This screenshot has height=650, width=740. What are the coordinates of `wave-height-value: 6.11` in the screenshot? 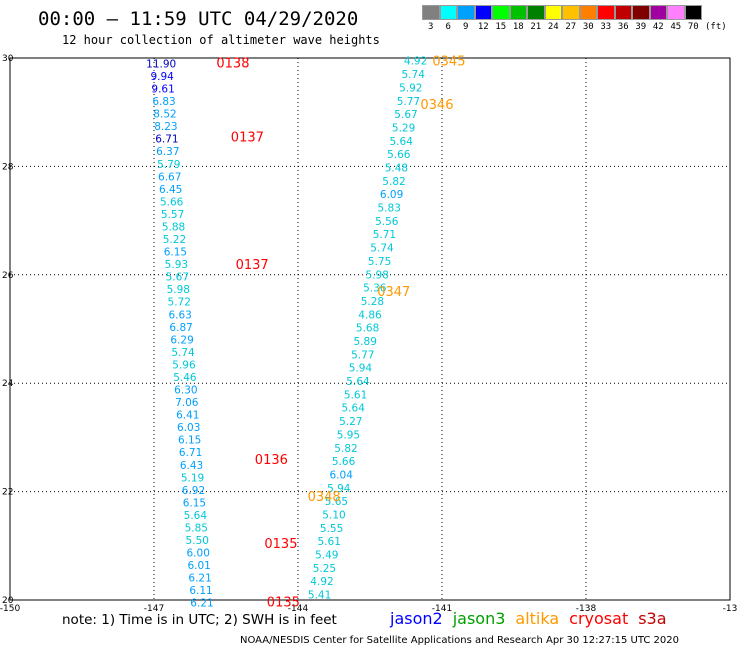 It's located at (200, 591).